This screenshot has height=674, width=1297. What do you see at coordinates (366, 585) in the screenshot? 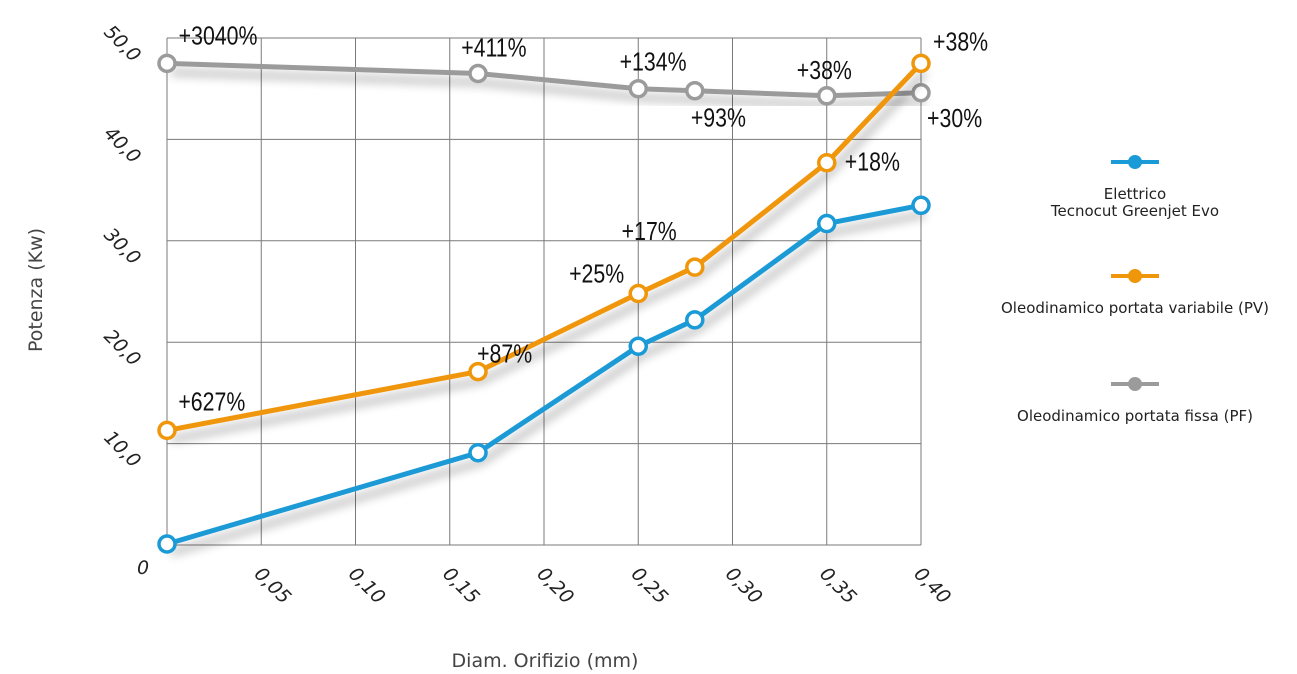
I see `x-tick-label-1: 0,10` at bounding box center [366, 585].